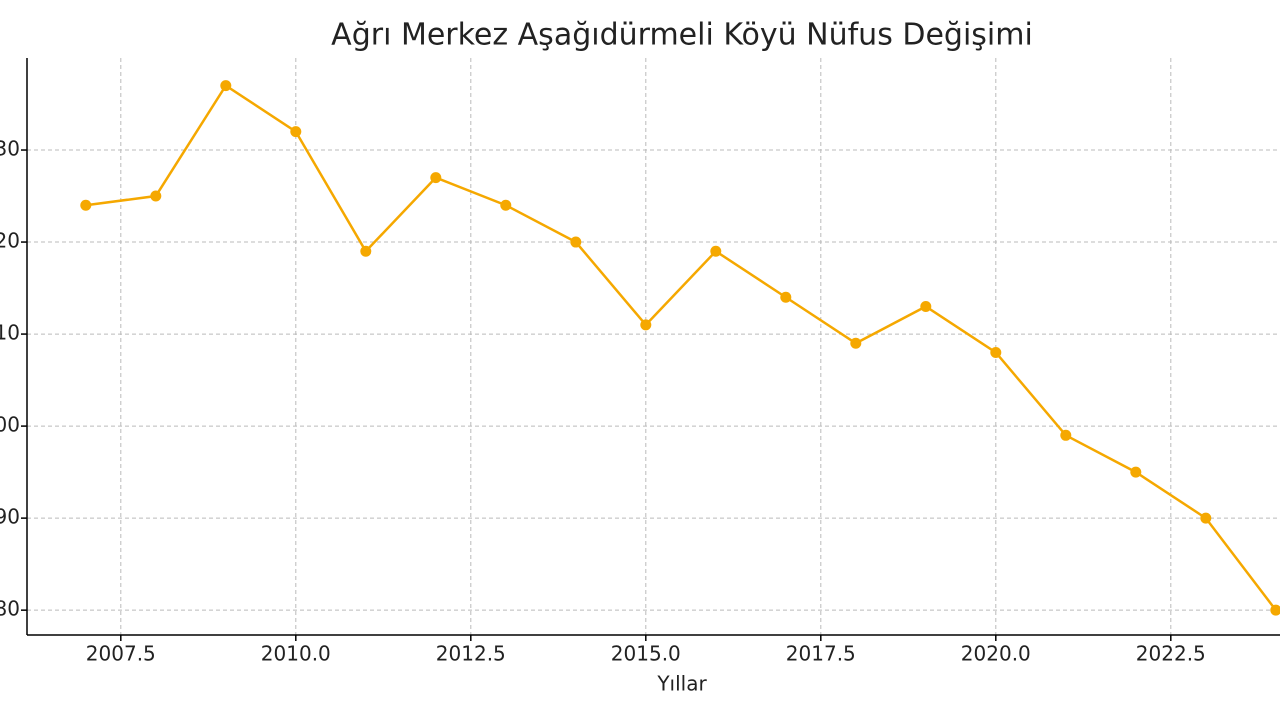 This screenshot has height=720, width=1280. I want to click on x-tick-label: 2007.5, so click(121, 654).